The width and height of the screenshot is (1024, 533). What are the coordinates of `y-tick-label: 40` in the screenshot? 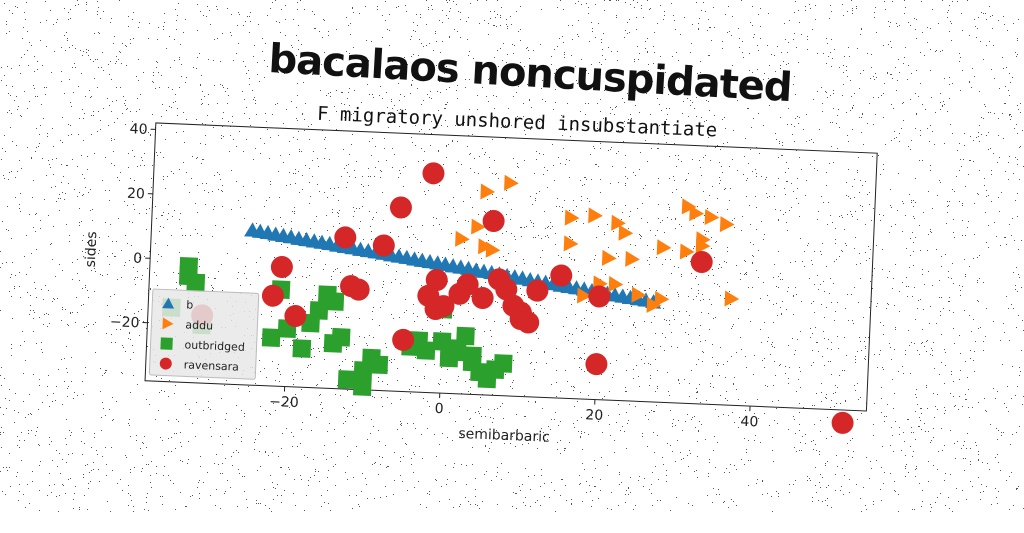 It's located at (138, 129).